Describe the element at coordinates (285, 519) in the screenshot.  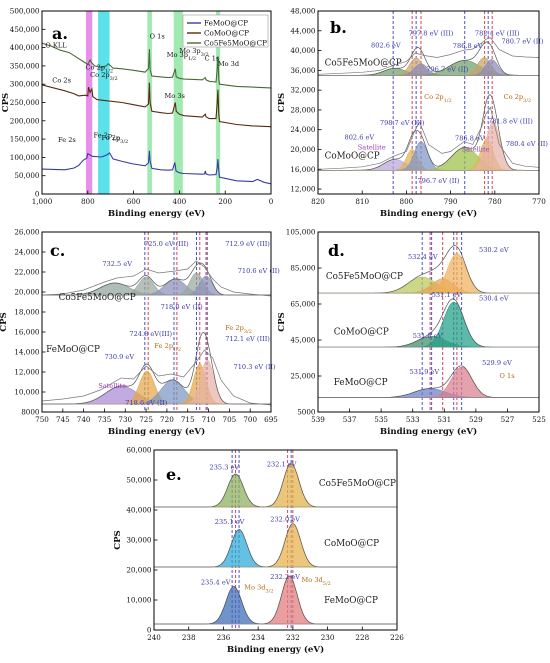
I see `annotation-e-3: 232.0 eV` at that location.